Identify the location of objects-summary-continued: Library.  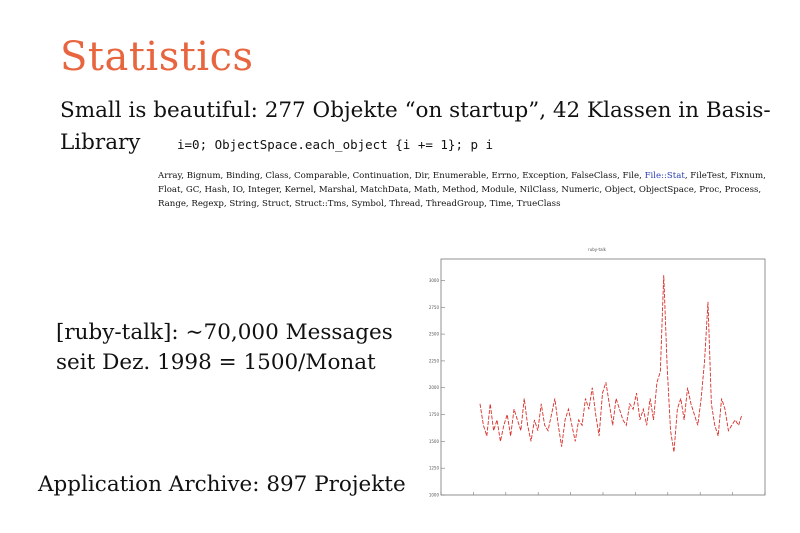
(100, 142).